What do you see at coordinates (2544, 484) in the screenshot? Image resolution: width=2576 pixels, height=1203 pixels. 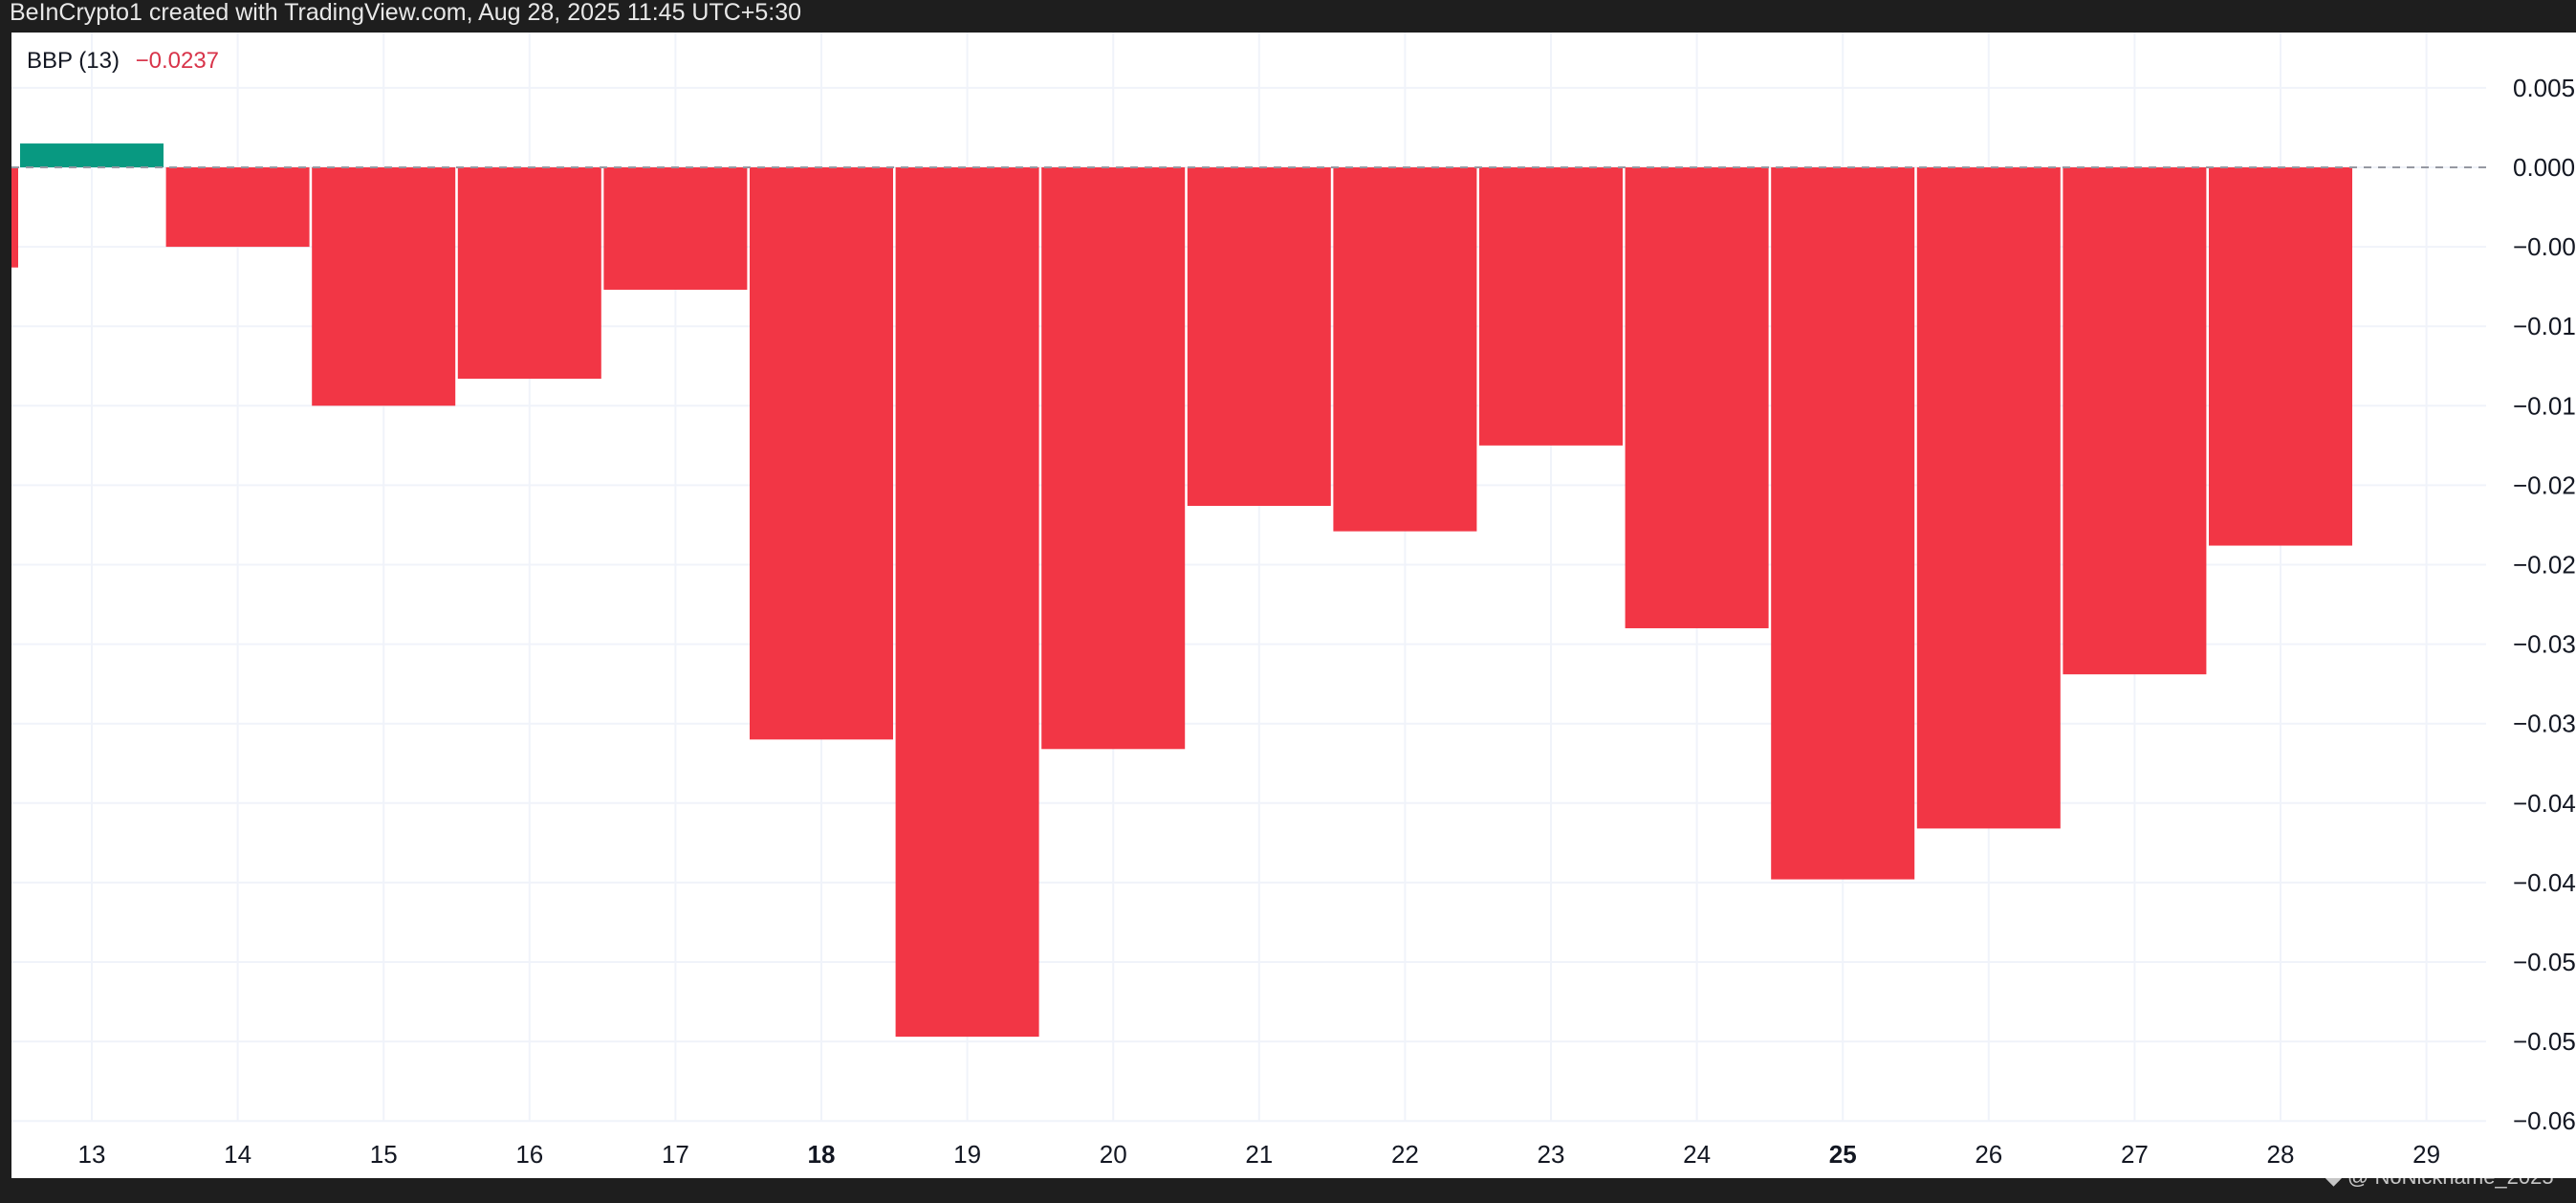 I see `y-tick-label: −0.020` at bounding box center [2544, 484].